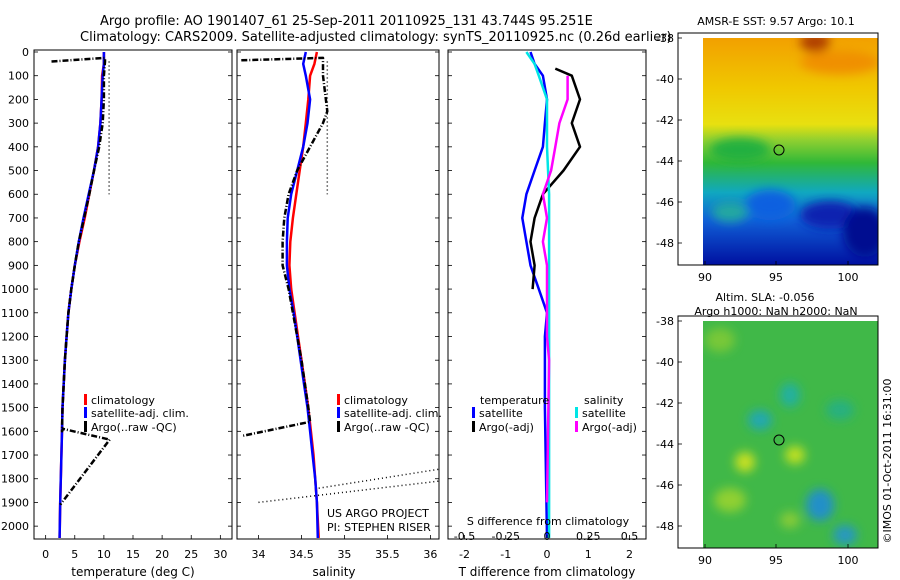 The width and height of the screenshot is (900, 580). Describe the element at coordinates (258, 554) in the screenshot. I see `x-tick-label: 34` at that location.